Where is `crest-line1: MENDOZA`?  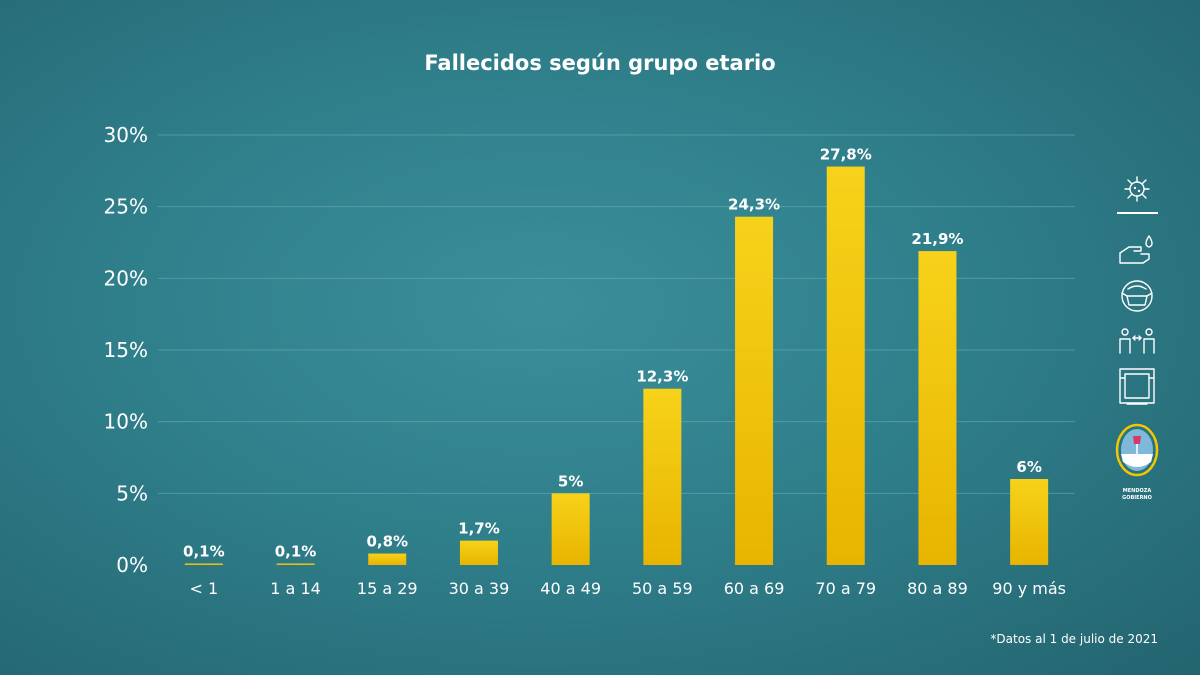
crest-line1: MENDOZA is located at coordinates (1137, 491).